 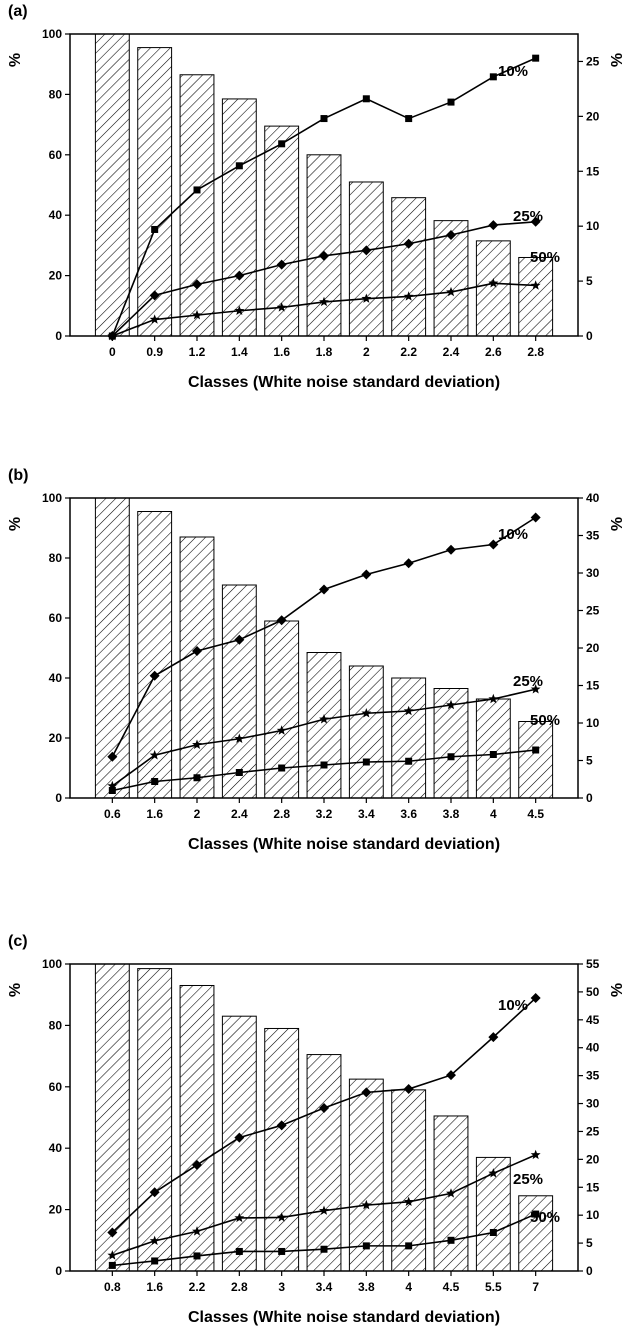 What do you see at coordinates (593, 573) in the screenshot?
I see `y-right-tick-label: 30` at bounding box center [593, 573].